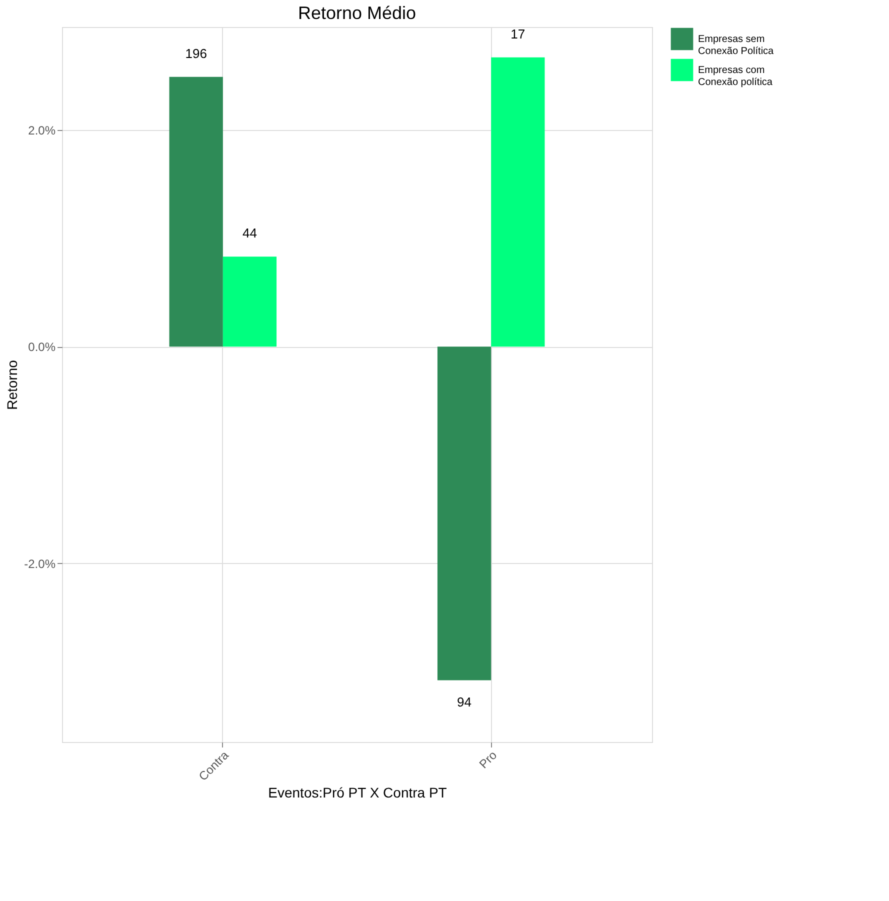 Image resolution: width=889 pixels, height=901 pixels. What do you see at coordinates (488, 760) in the screenshot?
I see `x-tick-label: Pro` at bounding box center [488, 760].